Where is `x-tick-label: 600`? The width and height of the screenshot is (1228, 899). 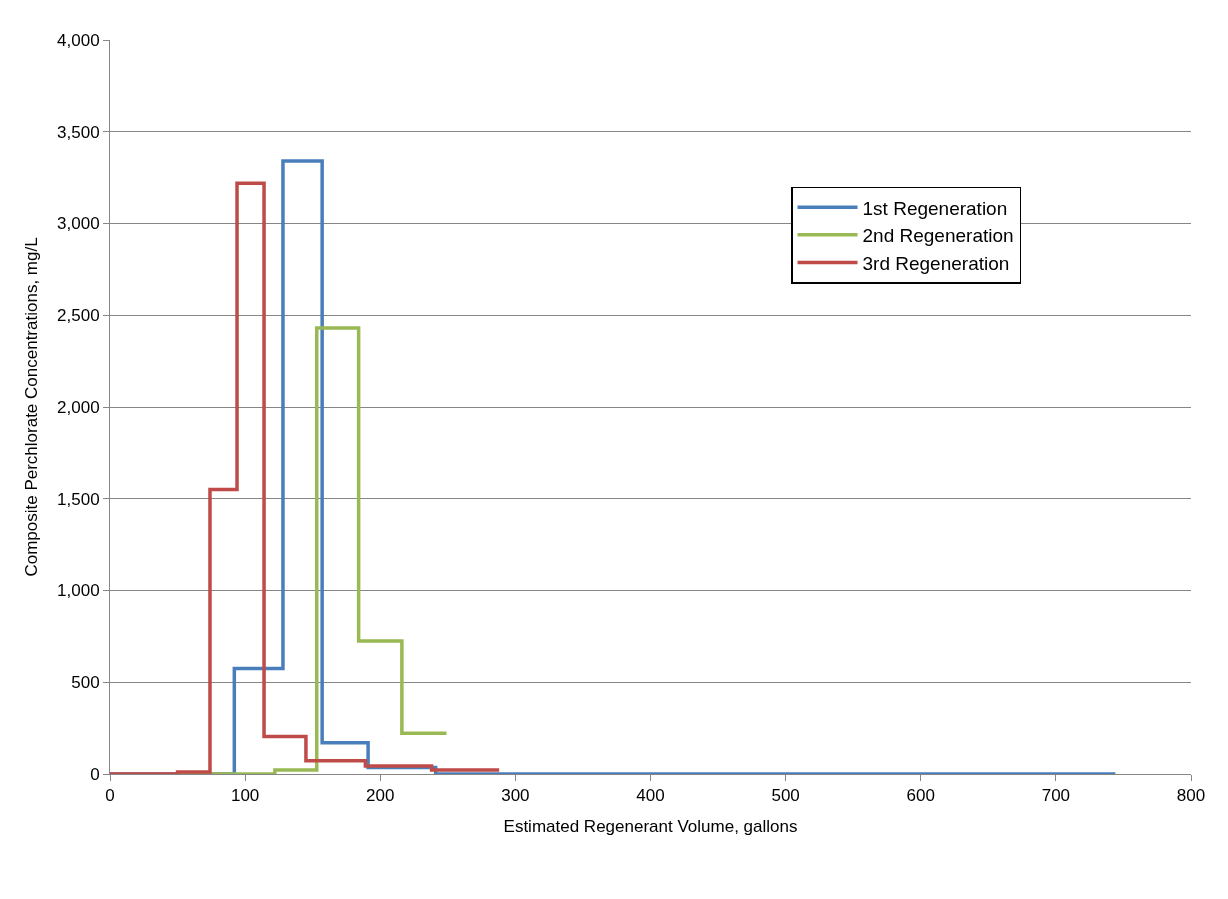 x-tick-label: 600 is located at coordinates (920, 796).